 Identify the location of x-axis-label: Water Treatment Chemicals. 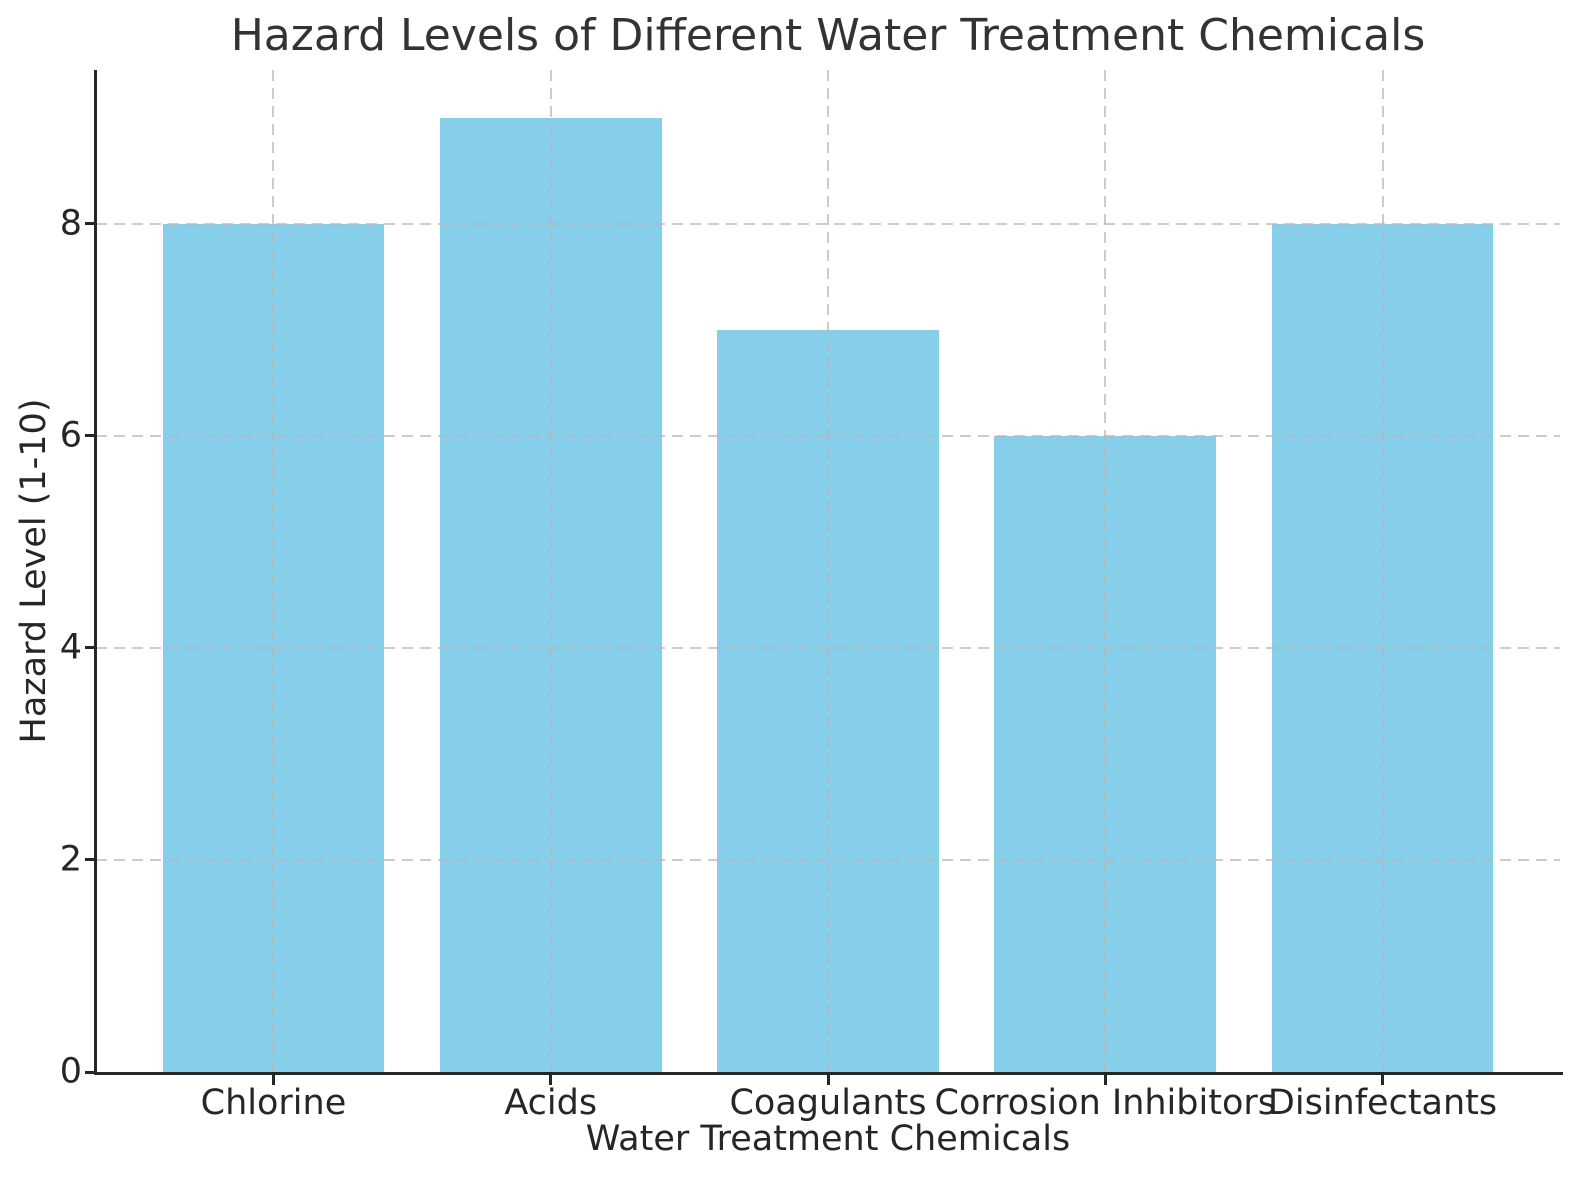
(828, 1139).